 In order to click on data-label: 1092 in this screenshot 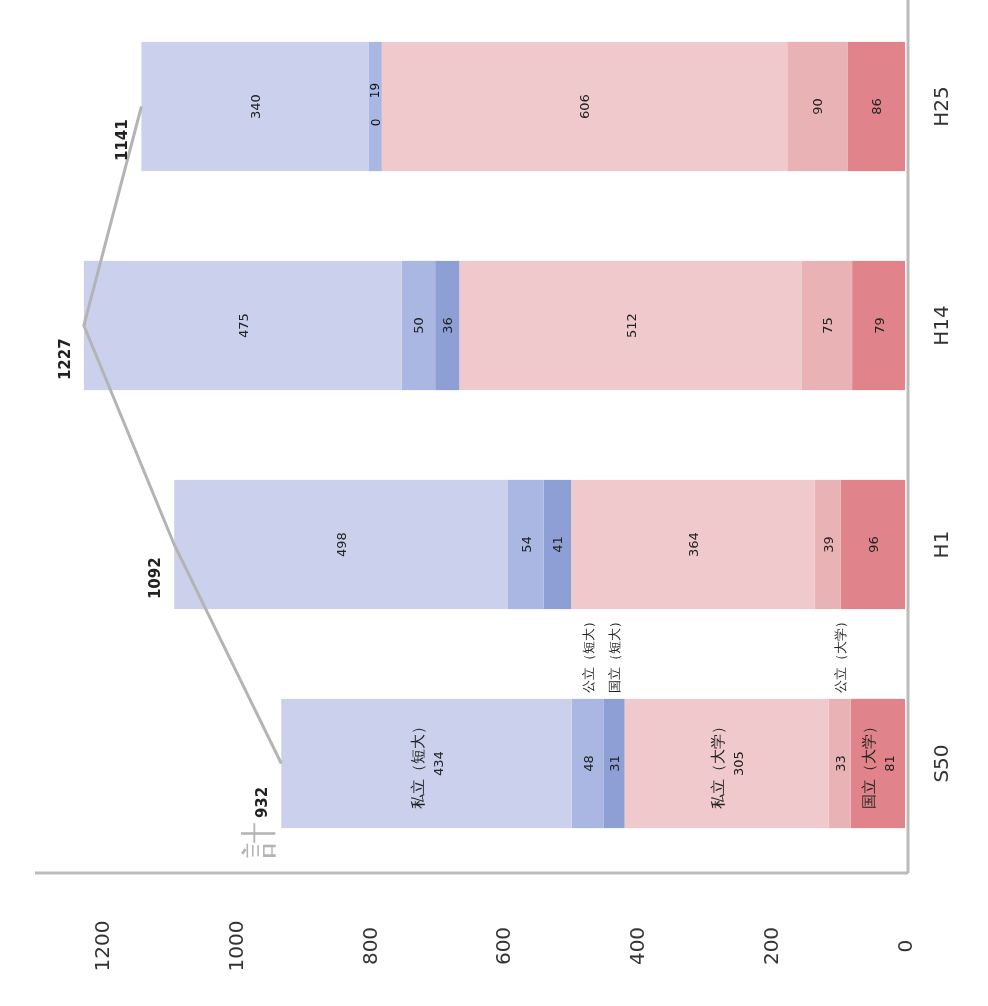, I will do `click(155, 578)`.